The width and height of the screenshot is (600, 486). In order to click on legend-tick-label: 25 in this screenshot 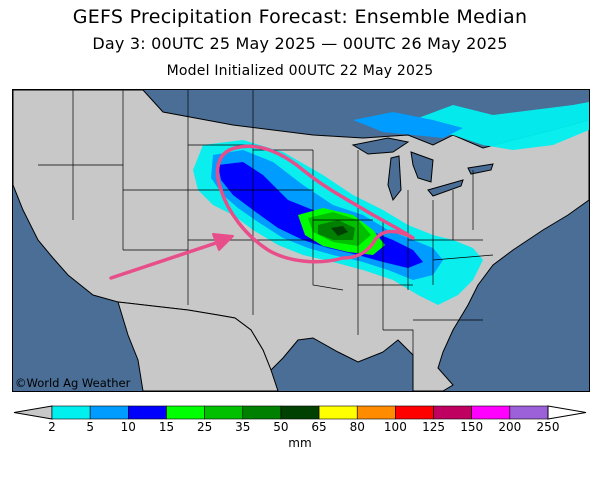, I will do `click(204, 427)`.